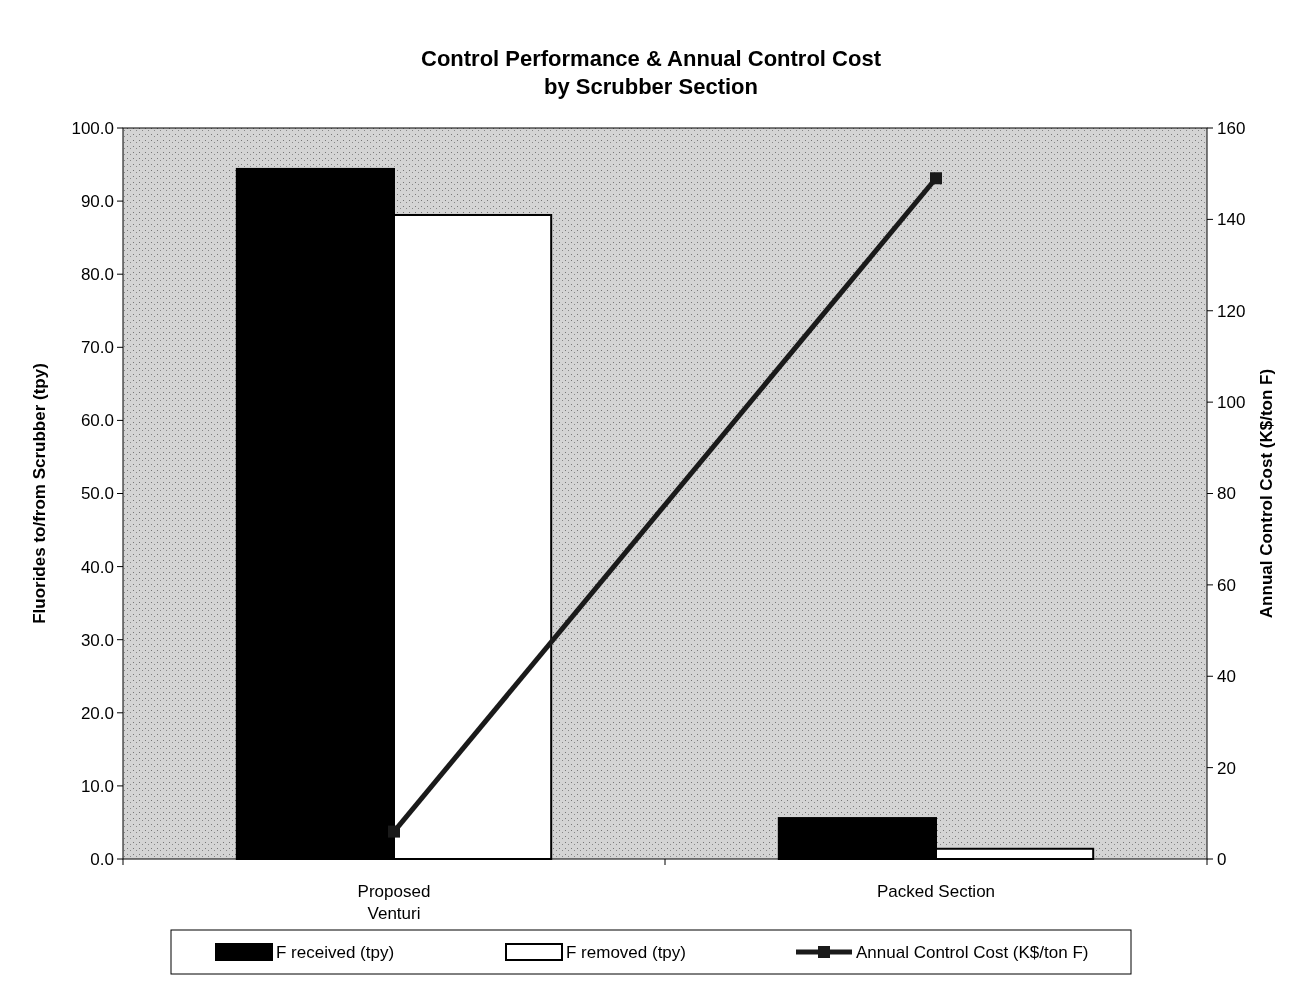  Describe the element at coordinates (39, 493) in the screenshot. I see `y-axis-title: Fluorides to/from Scrubber (tpy)` at that location.